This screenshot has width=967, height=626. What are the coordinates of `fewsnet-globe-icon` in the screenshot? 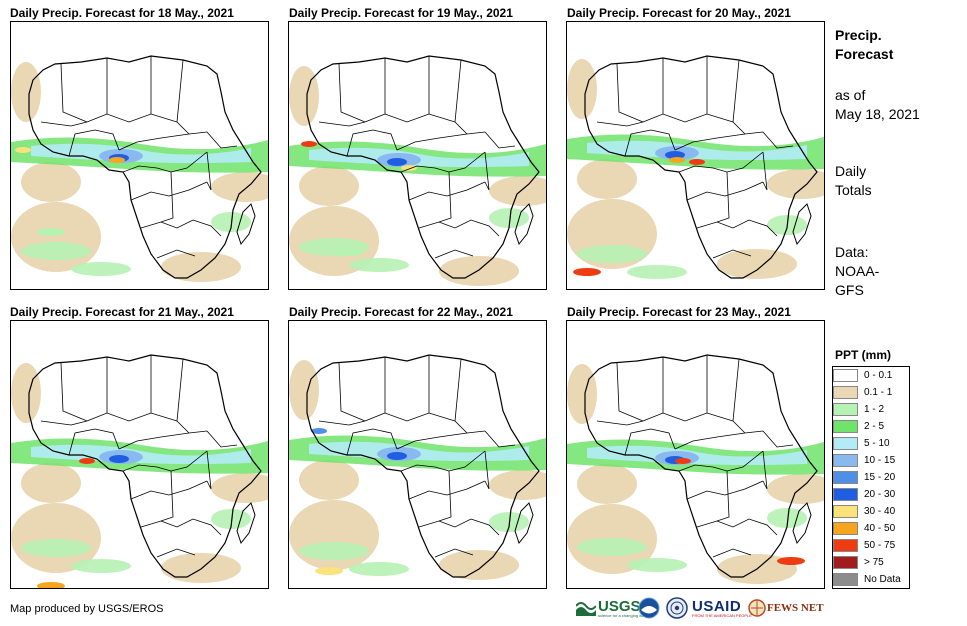 It's located at (757, 608).